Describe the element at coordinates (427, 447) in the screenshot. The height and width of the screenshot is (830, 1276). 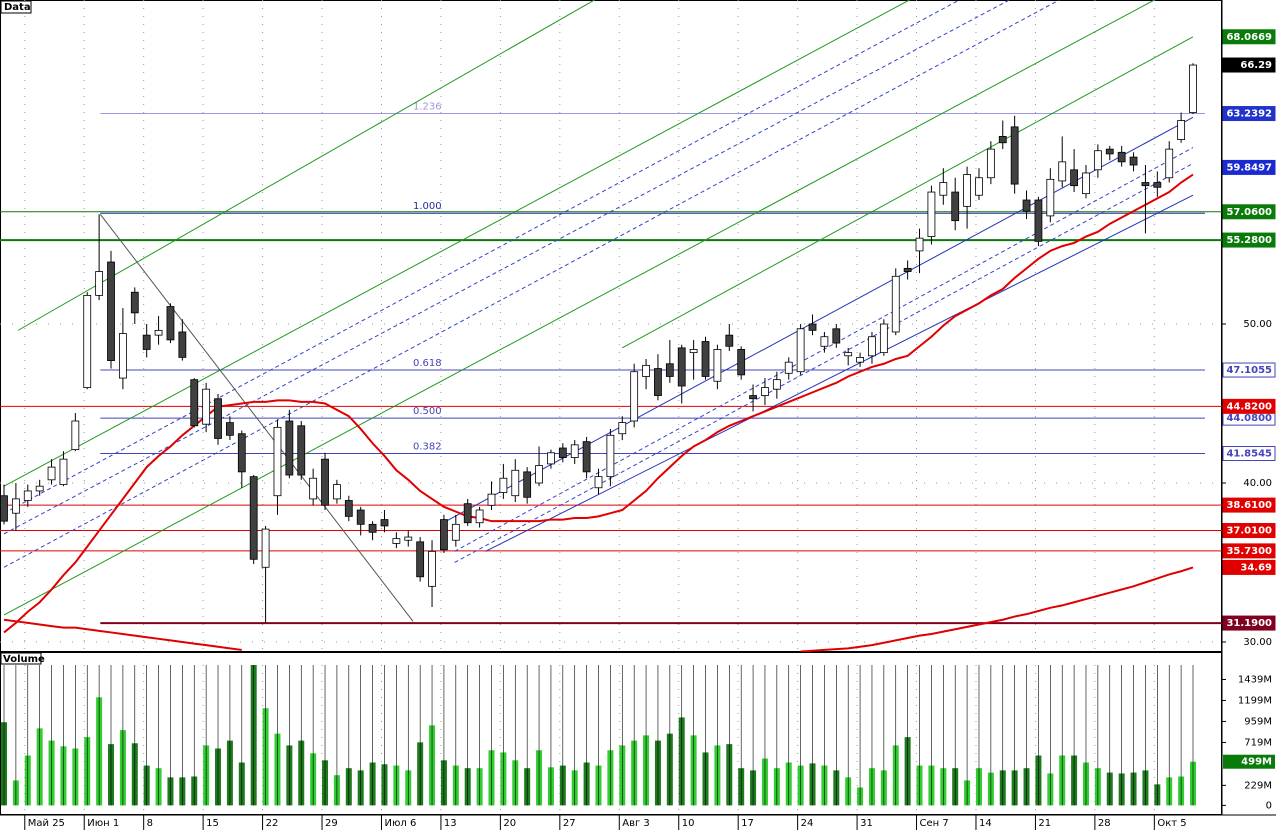
I see `fib-label: 0.382` at that location.